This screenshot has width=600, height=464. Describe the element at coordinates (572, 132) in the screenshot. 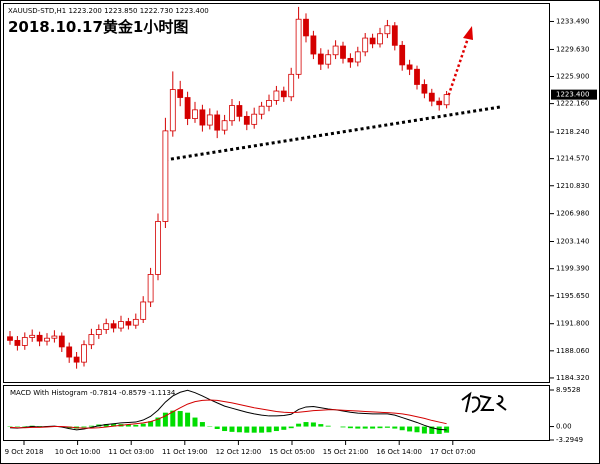

I see `y-tick-label: 1218.240` at that location.